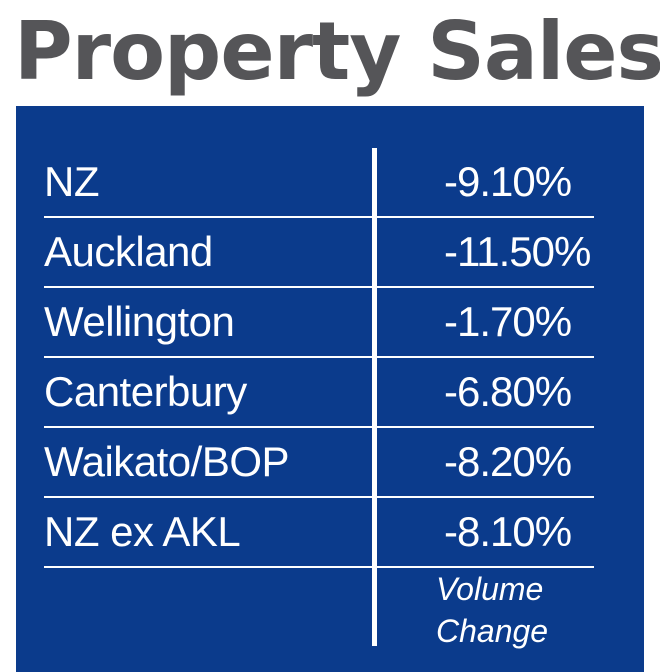  What do you see at coordinates (508, 461) in the screenshot?
I see `volume-change-value: -8.20%` at bounding box center [508, 461].